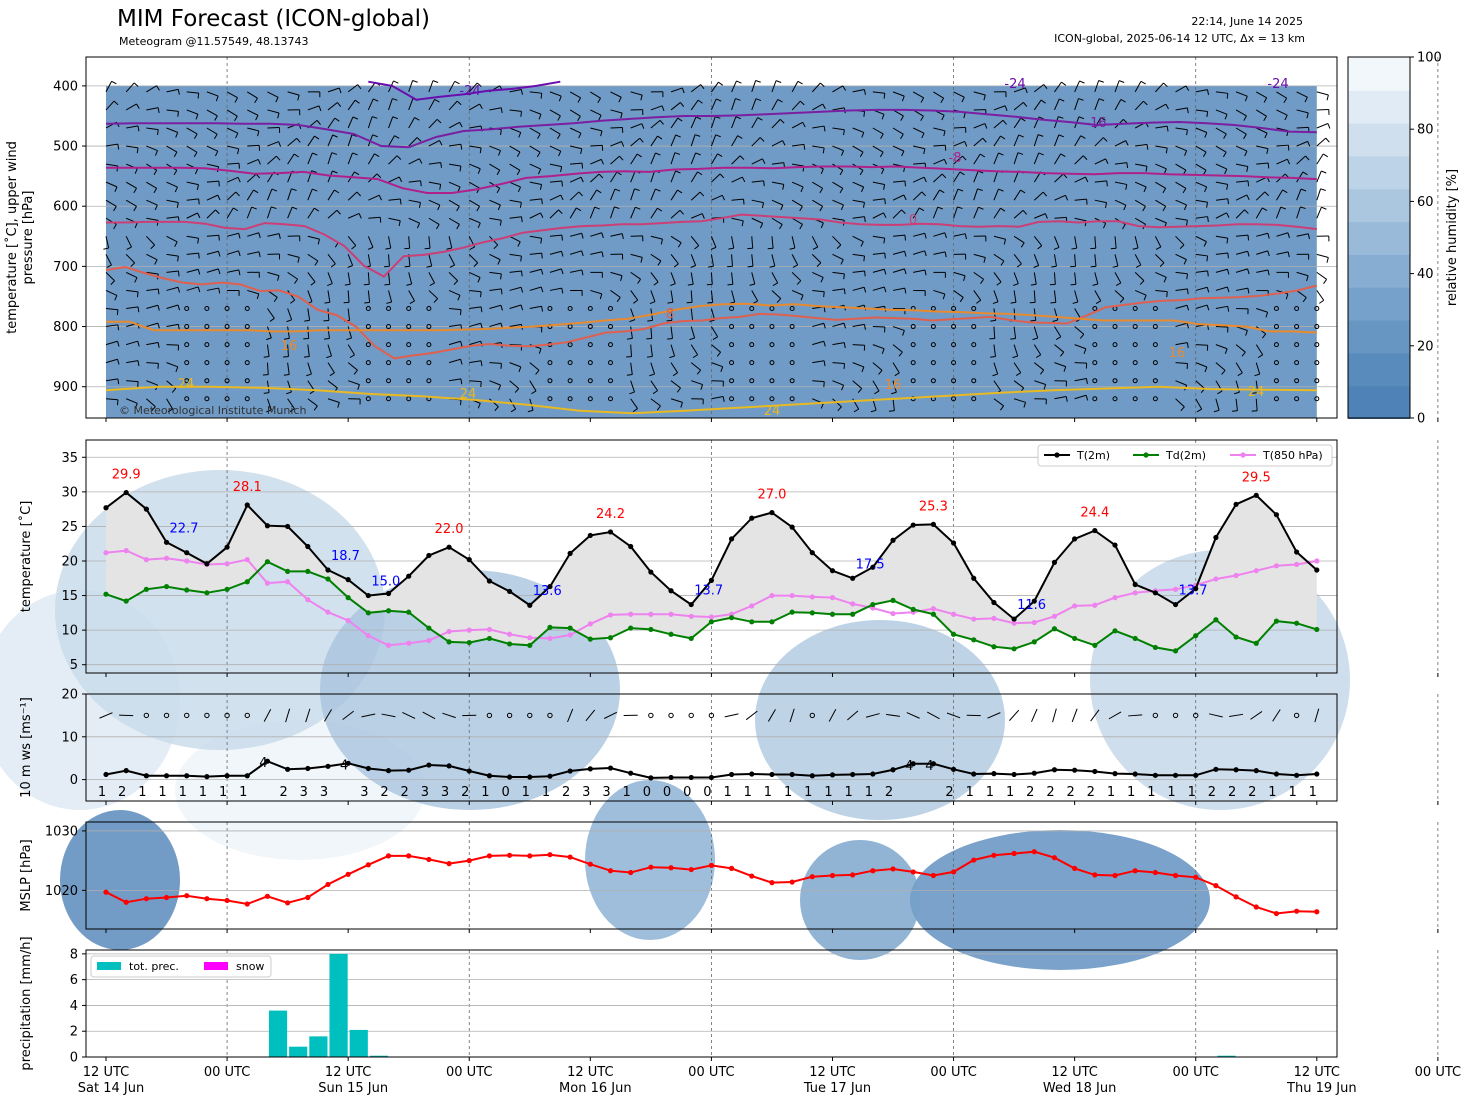 The image size is (1469, 1105). What do you see at coordinates (711, 875) in the screenshot?
I see `panel-frame-mslp` at bounding box center [711, 875].